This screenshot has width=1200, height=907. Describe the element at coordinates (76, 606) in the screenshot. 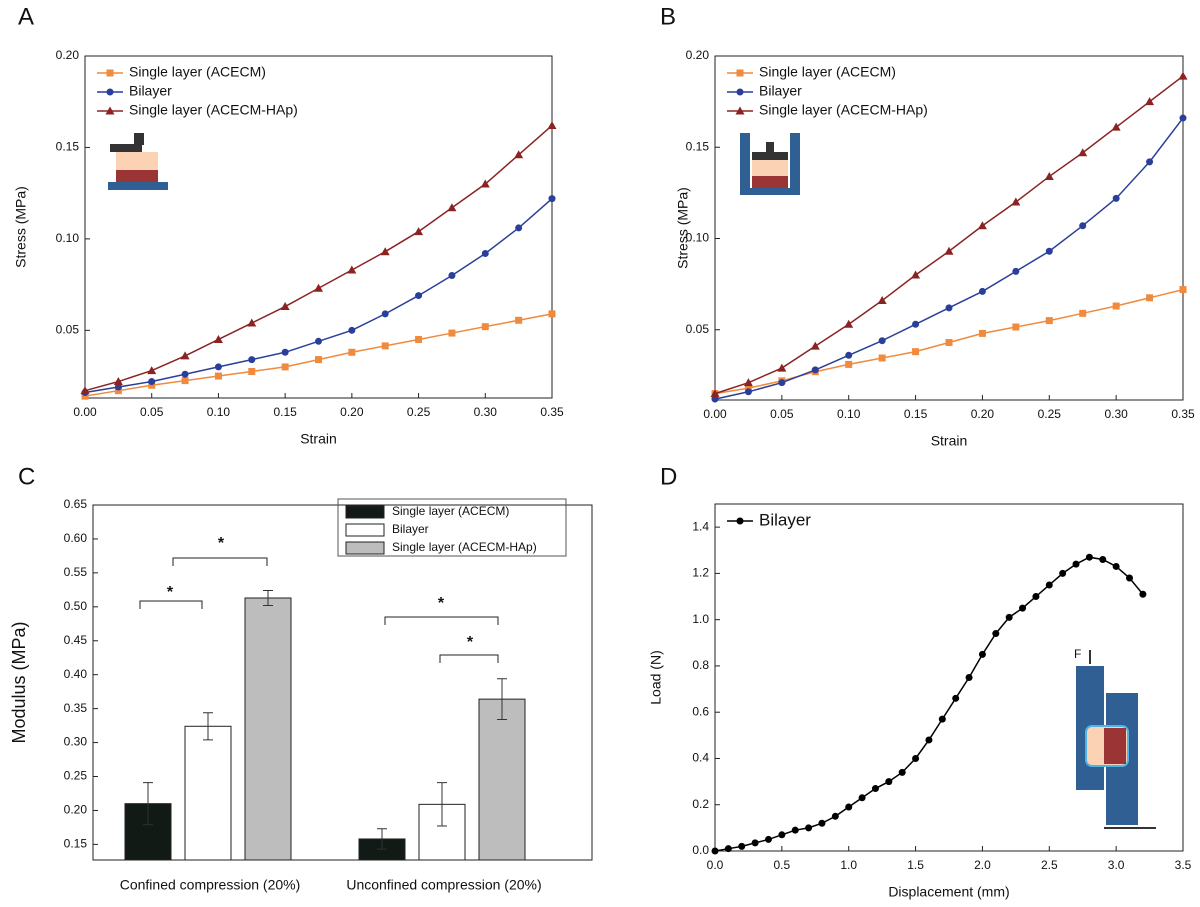

I see `y-tick-label: 0.50` at that location.